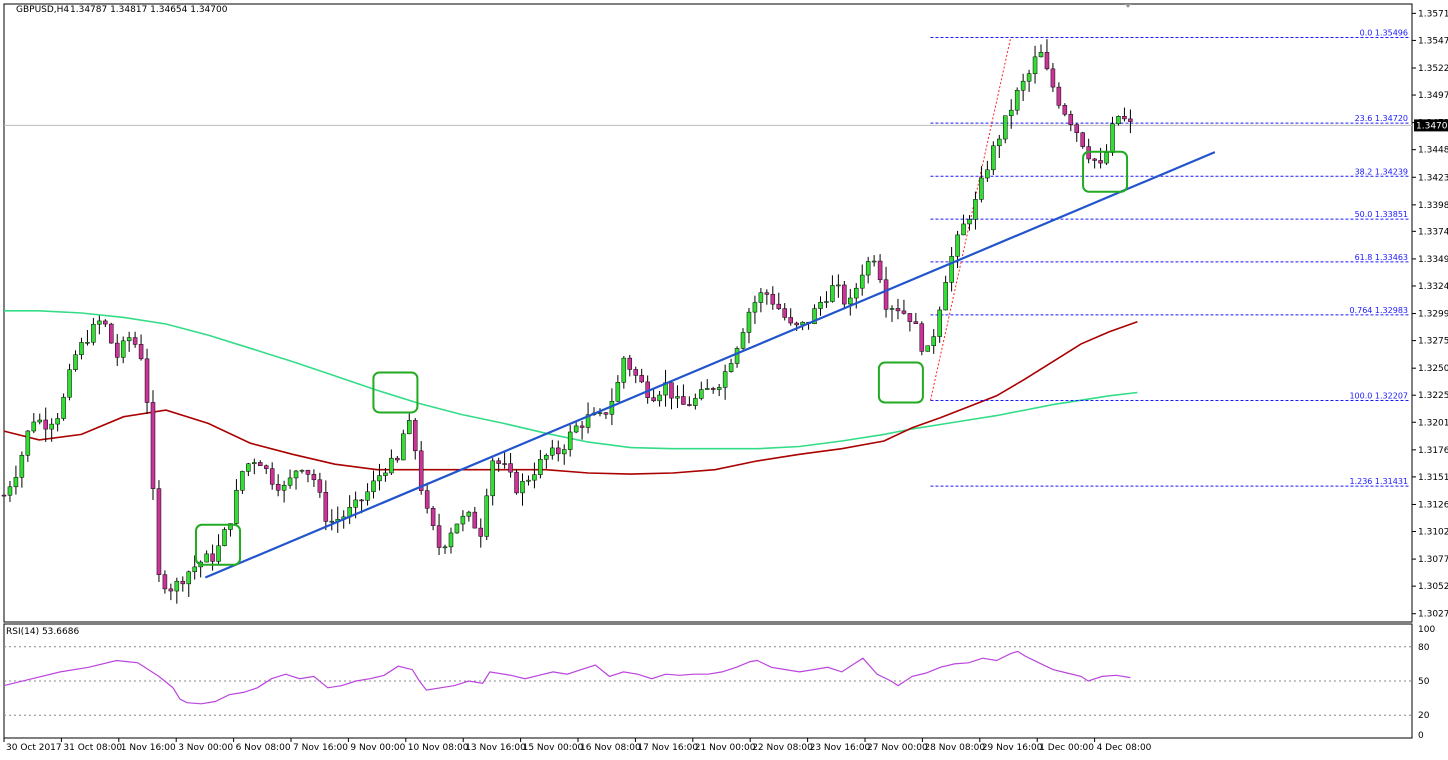 This screenshot has width=1448, height=760. Describe the element at coordinates (1433, 451) in the screenshot. I see `price-tick-label: 1.31760` at that location.